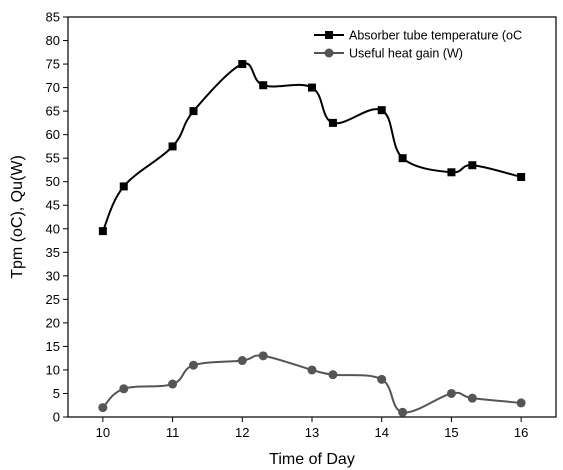 The height and width of the screenshot is (470, 563). Describe the element at coordinates (381, 432) in the screenshot. I see `x-tick-label: 14` at that location.